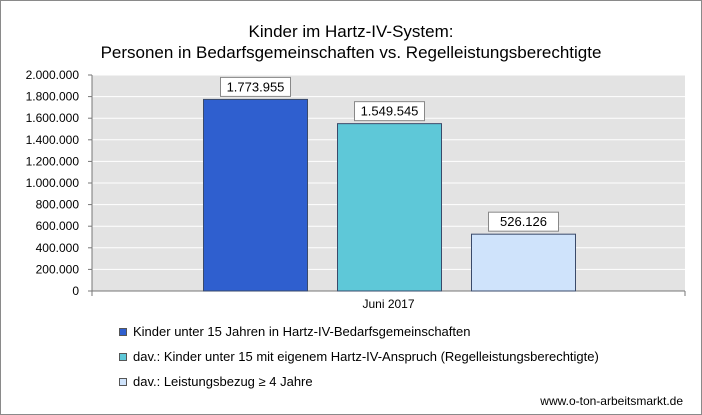  What do you see at coordinates (388, 304) in the screenshot?
I see `x-tick-label: Juni 2017` at bounding box center [388, 304].